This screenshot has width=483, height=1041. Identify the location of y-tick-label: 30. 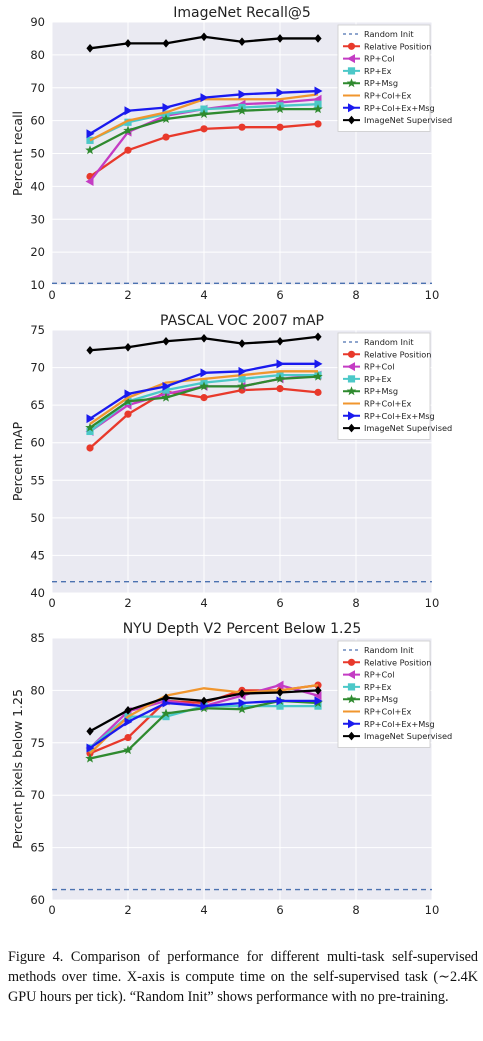
(37, 219).